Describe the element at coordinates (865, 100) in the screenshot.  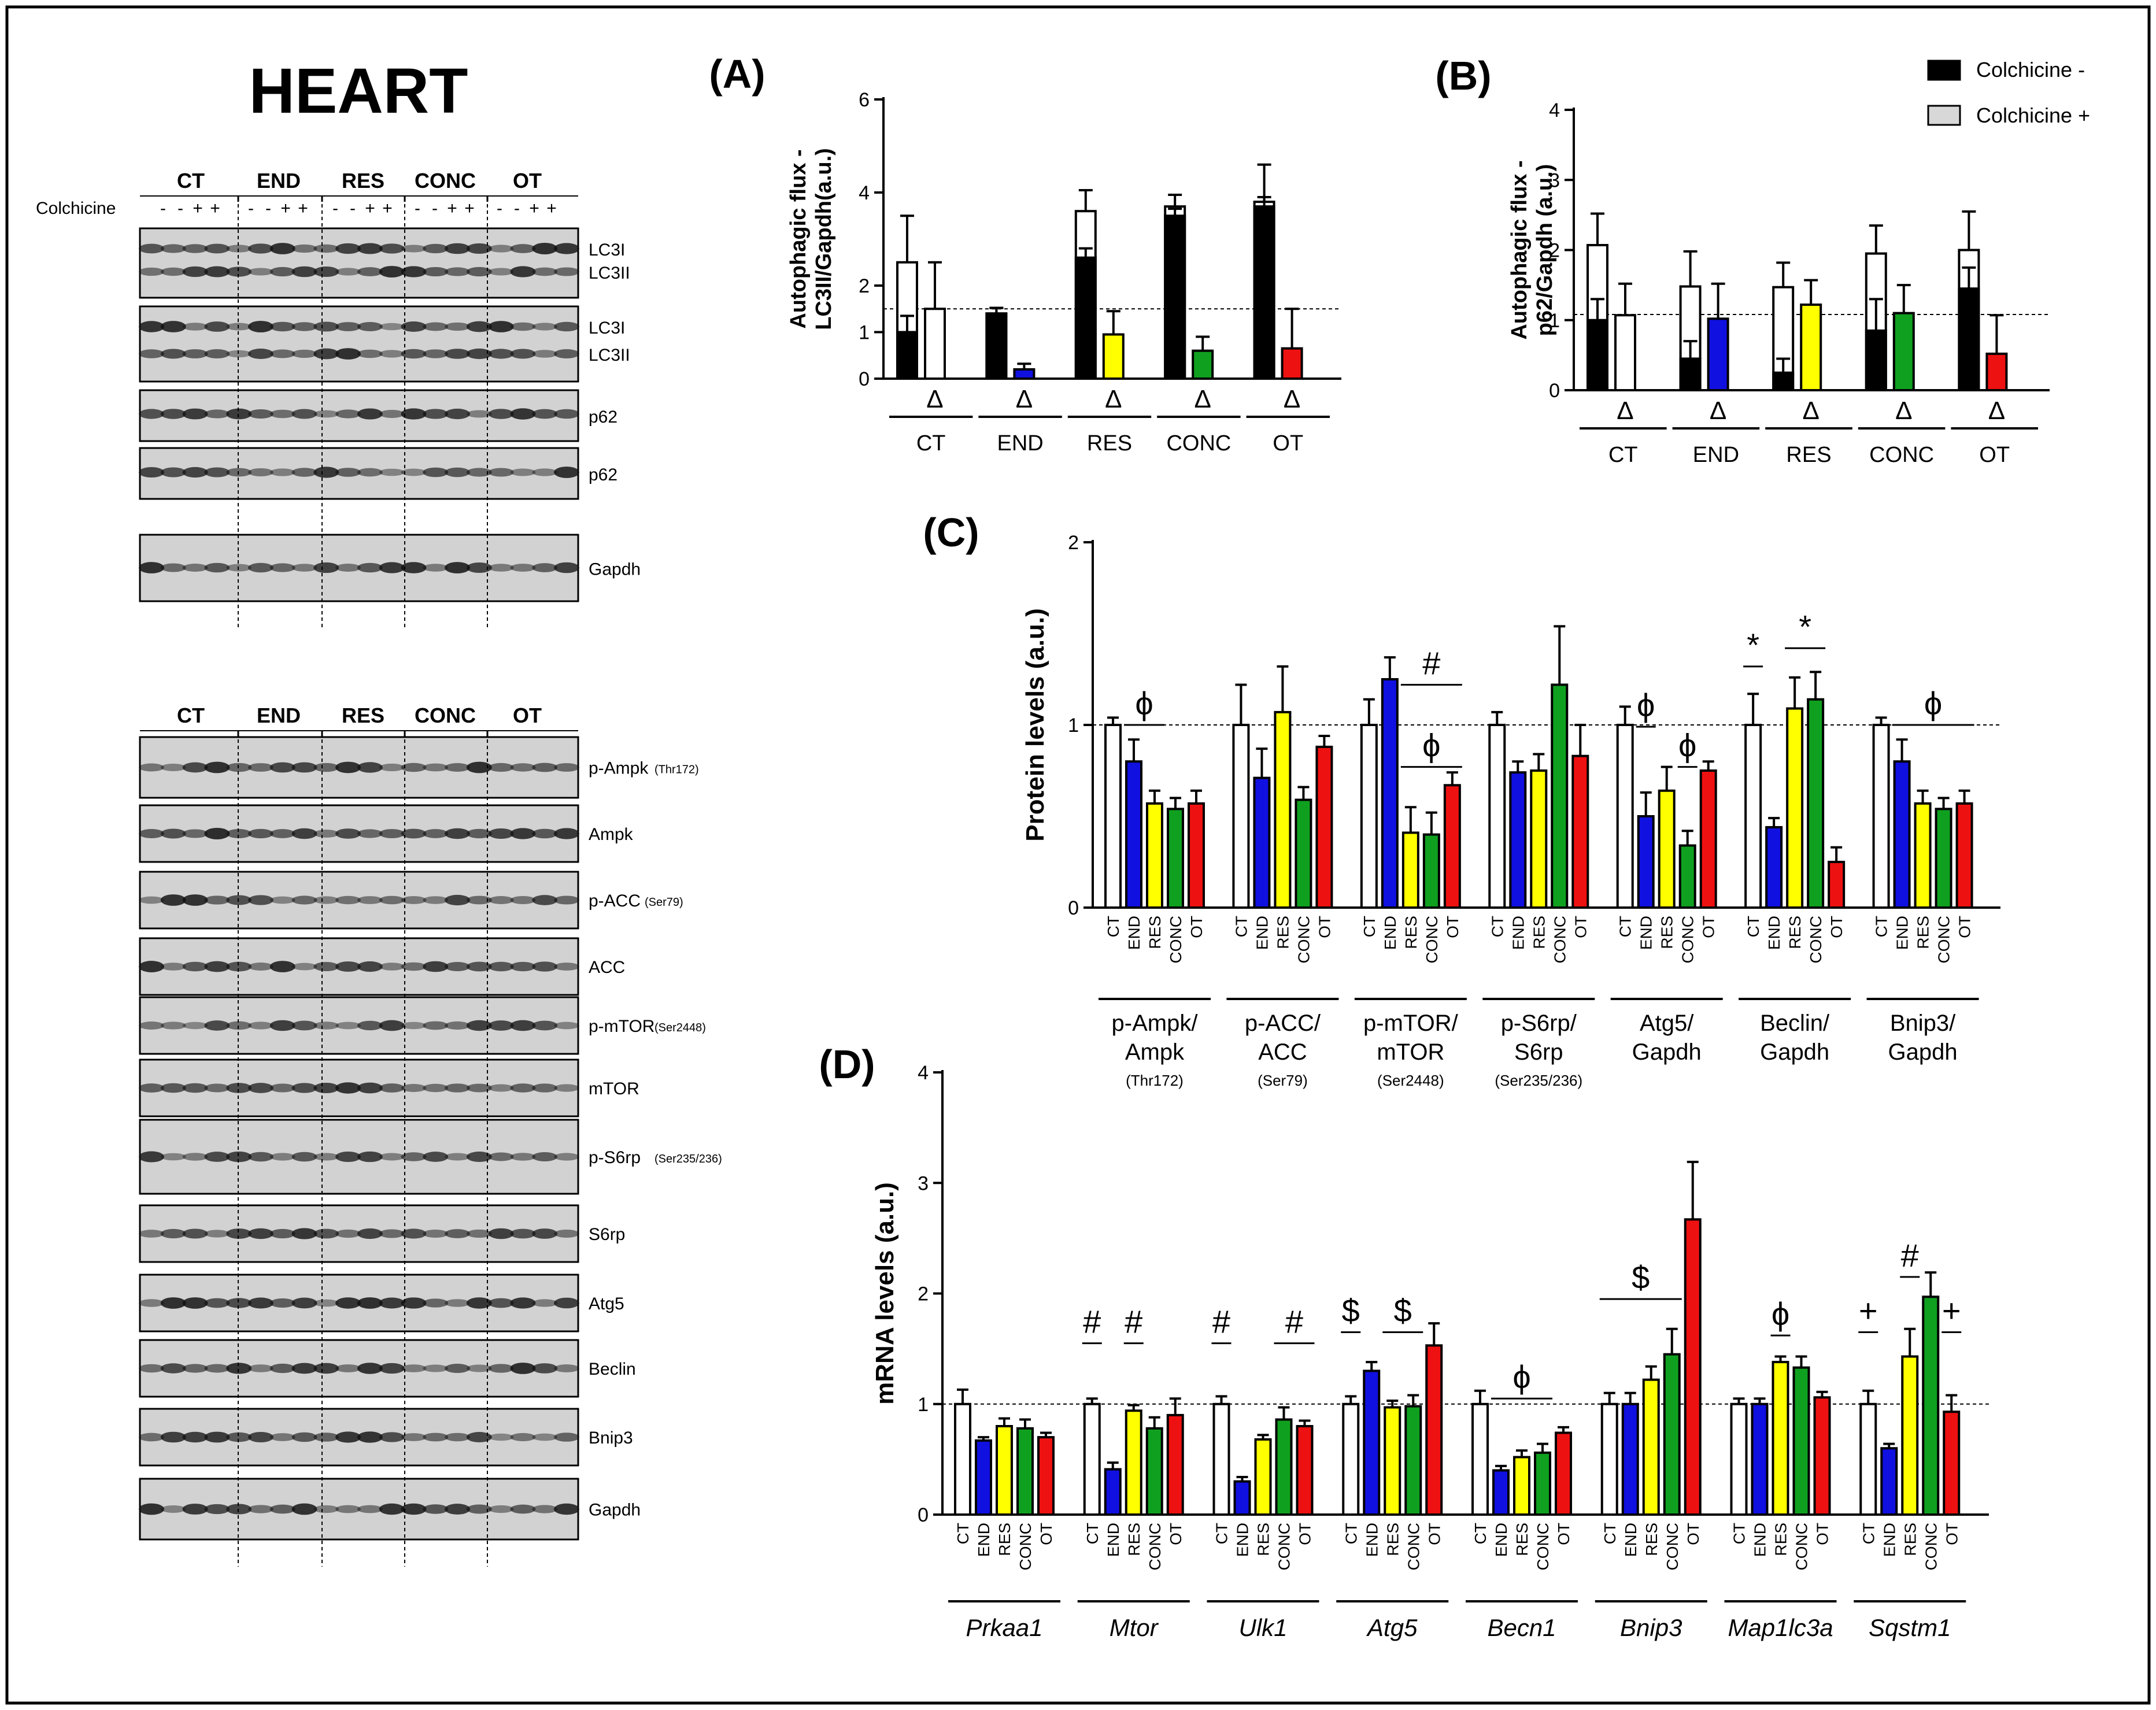
I see `y-tick-label: 6` at that location.